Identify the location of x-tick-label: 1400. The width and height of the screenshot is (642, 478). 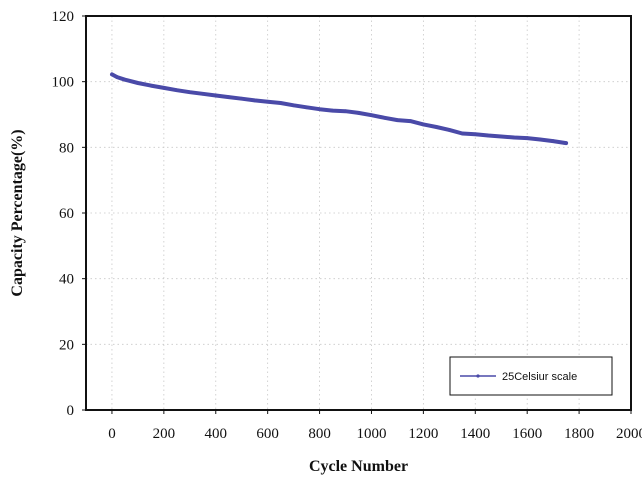
(475, 434).